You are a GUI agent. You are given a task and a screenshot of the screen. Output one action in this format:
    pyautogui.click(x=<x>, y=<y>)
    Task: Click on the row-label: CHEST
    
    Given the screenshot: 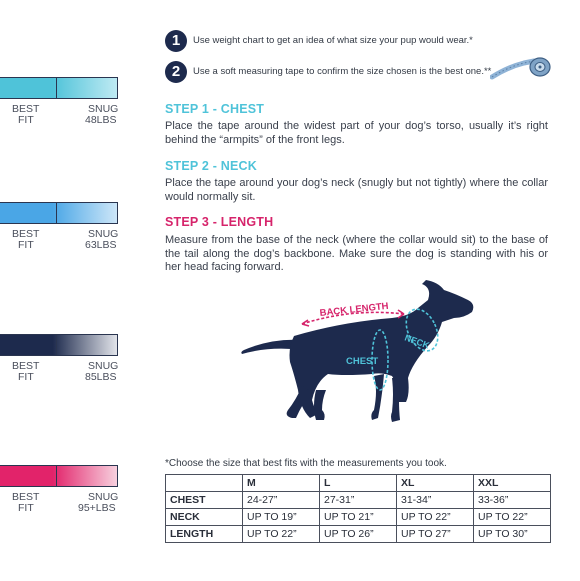 What is the action you would take?
    pyautogui.click(x=204, y=500)
    